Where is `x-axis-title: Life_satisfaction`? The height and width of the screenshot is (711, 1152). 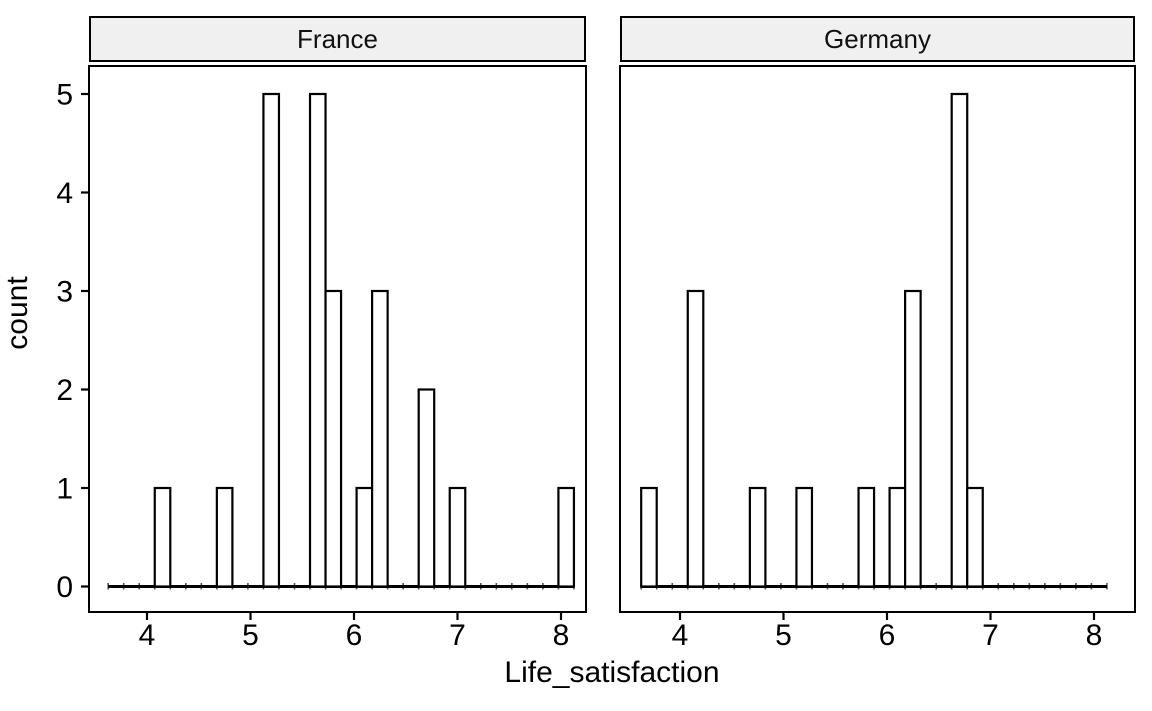 x-axis-title: Life_satisfaction is located at coordinates (612, 672).